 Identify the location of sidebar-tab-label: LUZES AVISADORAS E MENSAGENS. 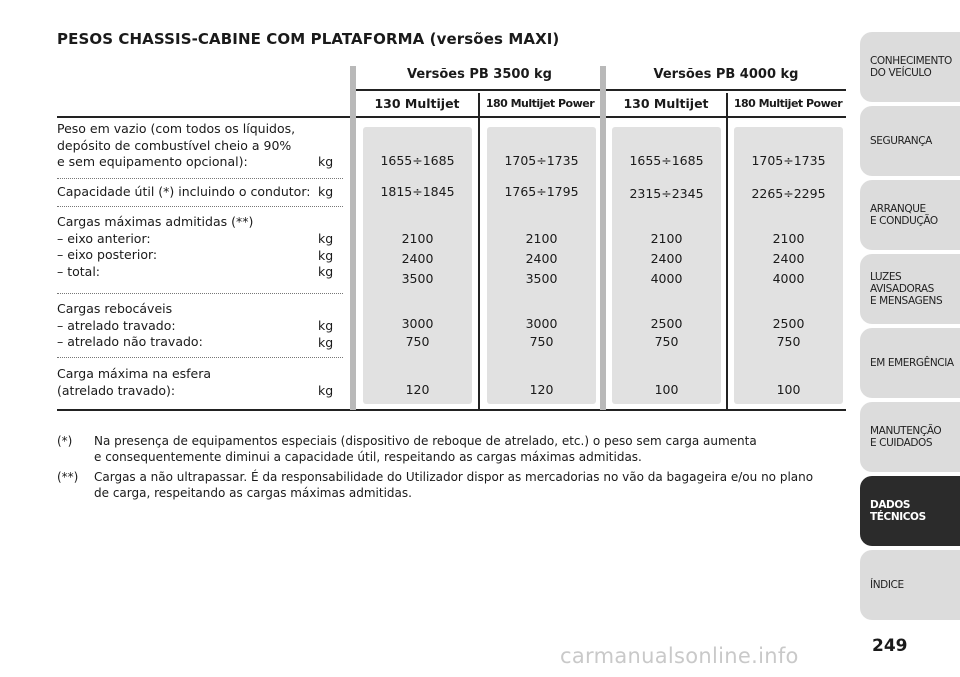
(906, 289).